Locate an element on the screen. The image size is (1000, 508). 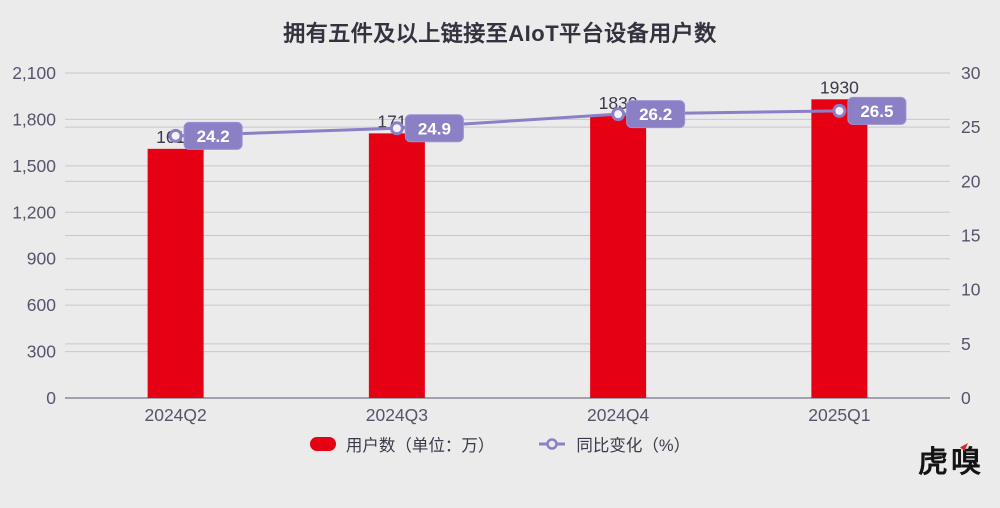
left-axis-tick-label: 1,800 is located at coordinates (34, 119).